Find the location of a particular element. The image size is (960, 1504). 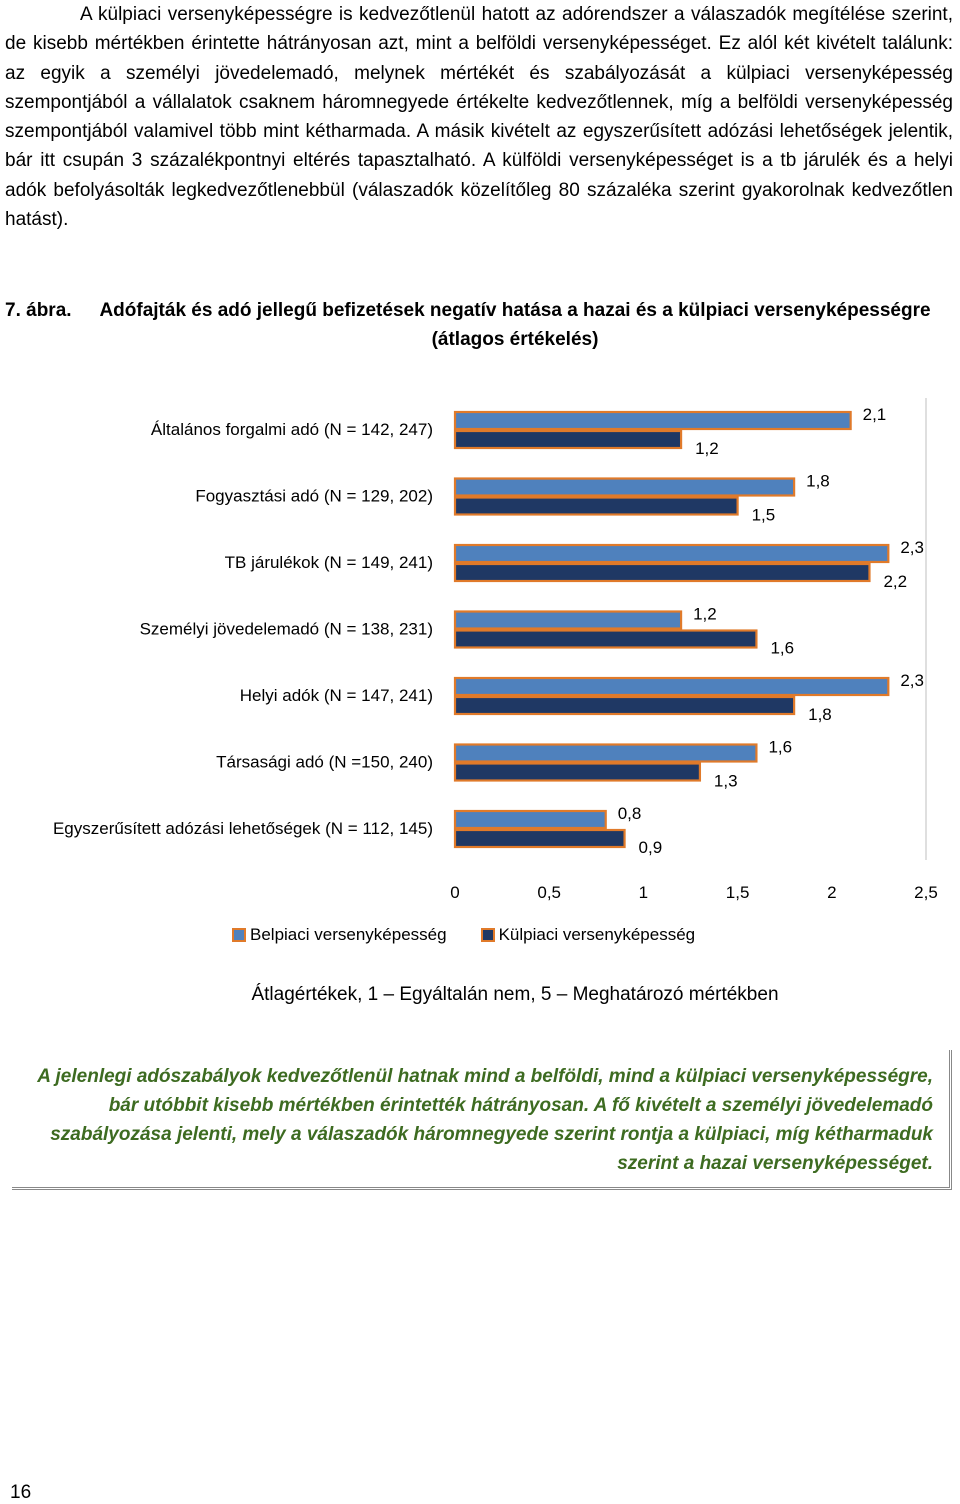

x-tick-label: 0 is located at coordinates (454, 892).